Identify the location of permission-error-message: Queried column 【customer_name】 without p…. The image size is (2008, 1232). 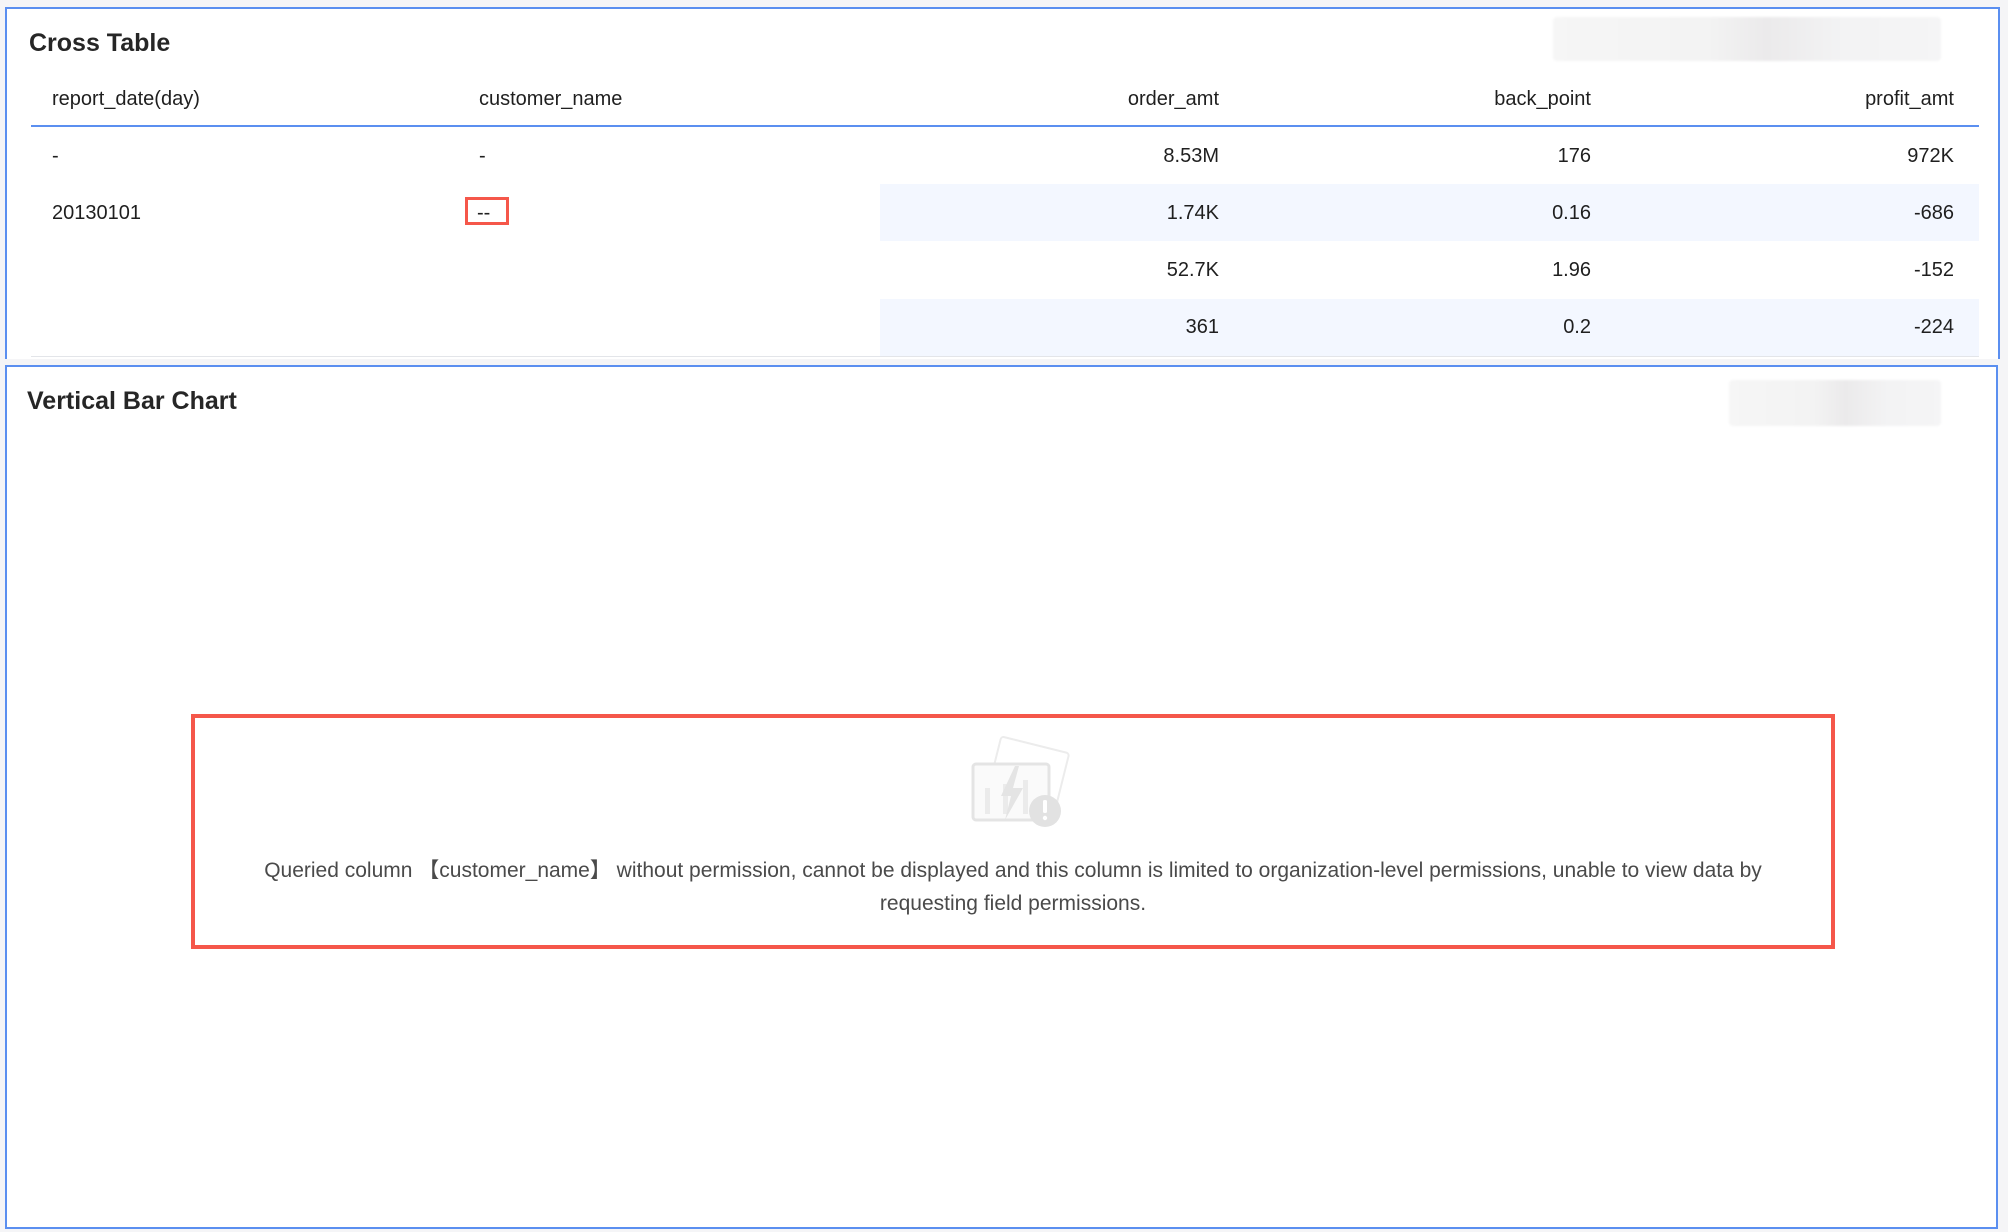
(1013, 887).